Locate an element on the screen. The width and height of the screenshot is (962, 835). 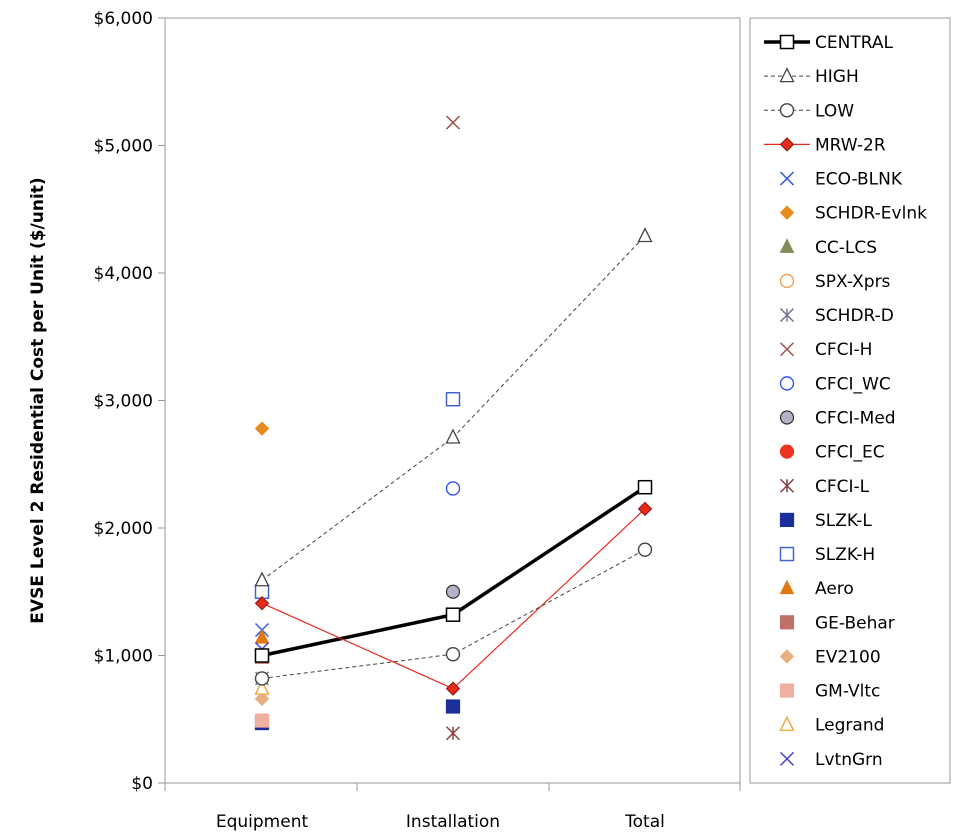
legend-label: CC-LCS is located at coordinates (846, 248).